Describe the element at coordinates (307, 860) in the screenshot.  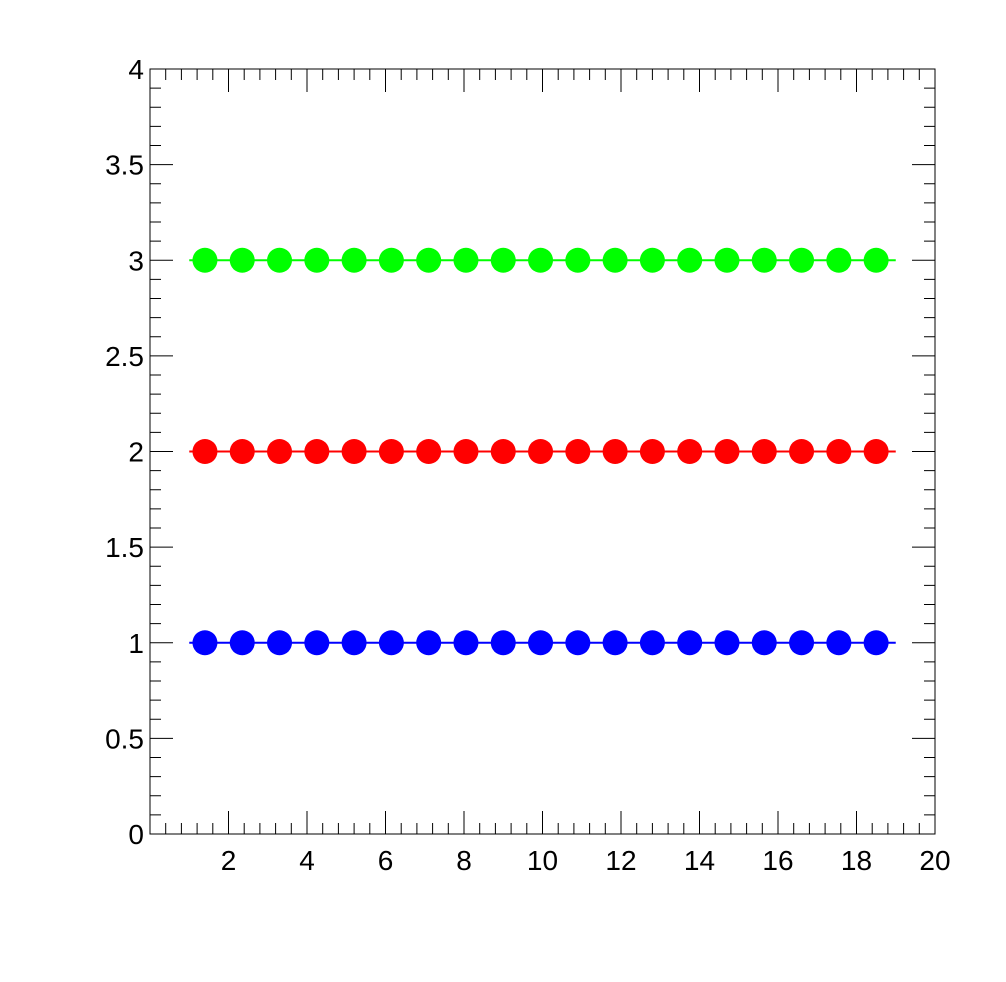
I see `x-tick-label: 4` at that location.